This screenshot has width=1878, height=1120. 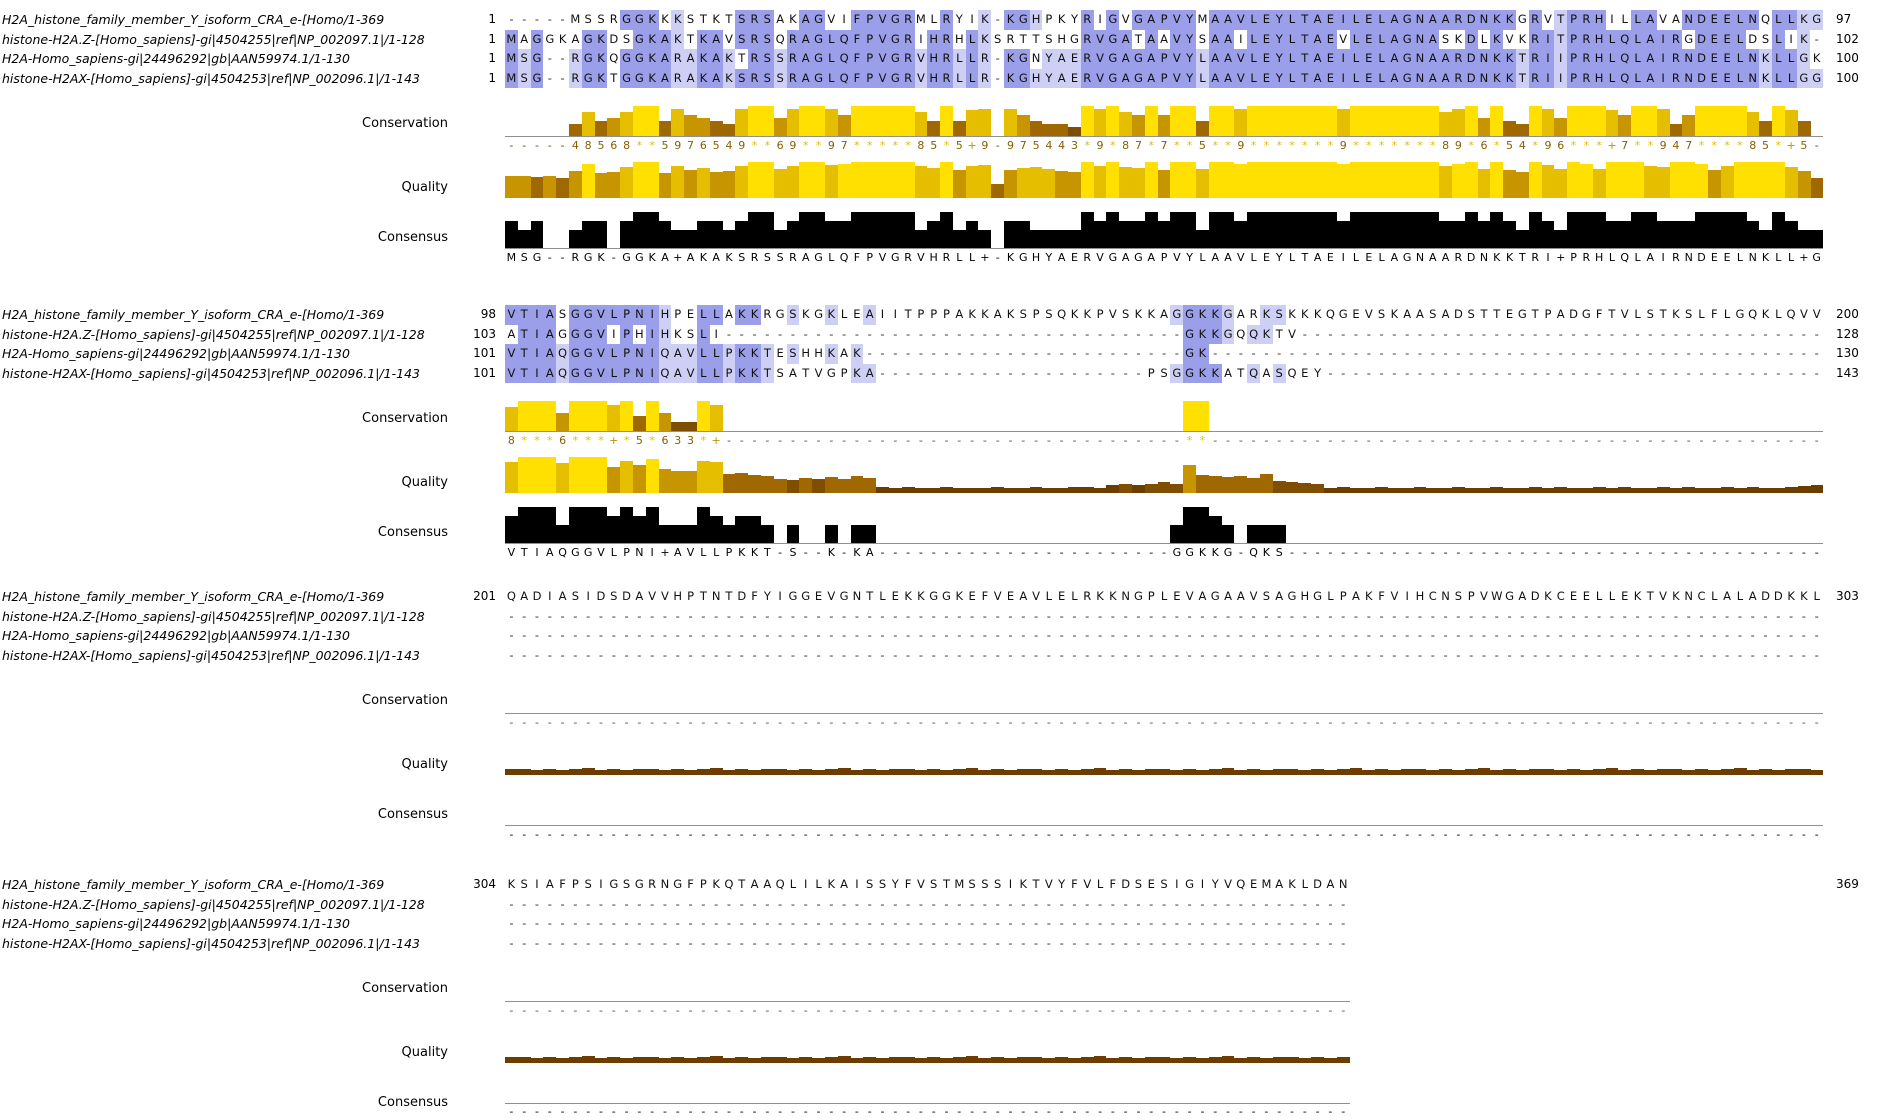 I want to click on end-residue-number: 128, so click(x=1847, y=333).